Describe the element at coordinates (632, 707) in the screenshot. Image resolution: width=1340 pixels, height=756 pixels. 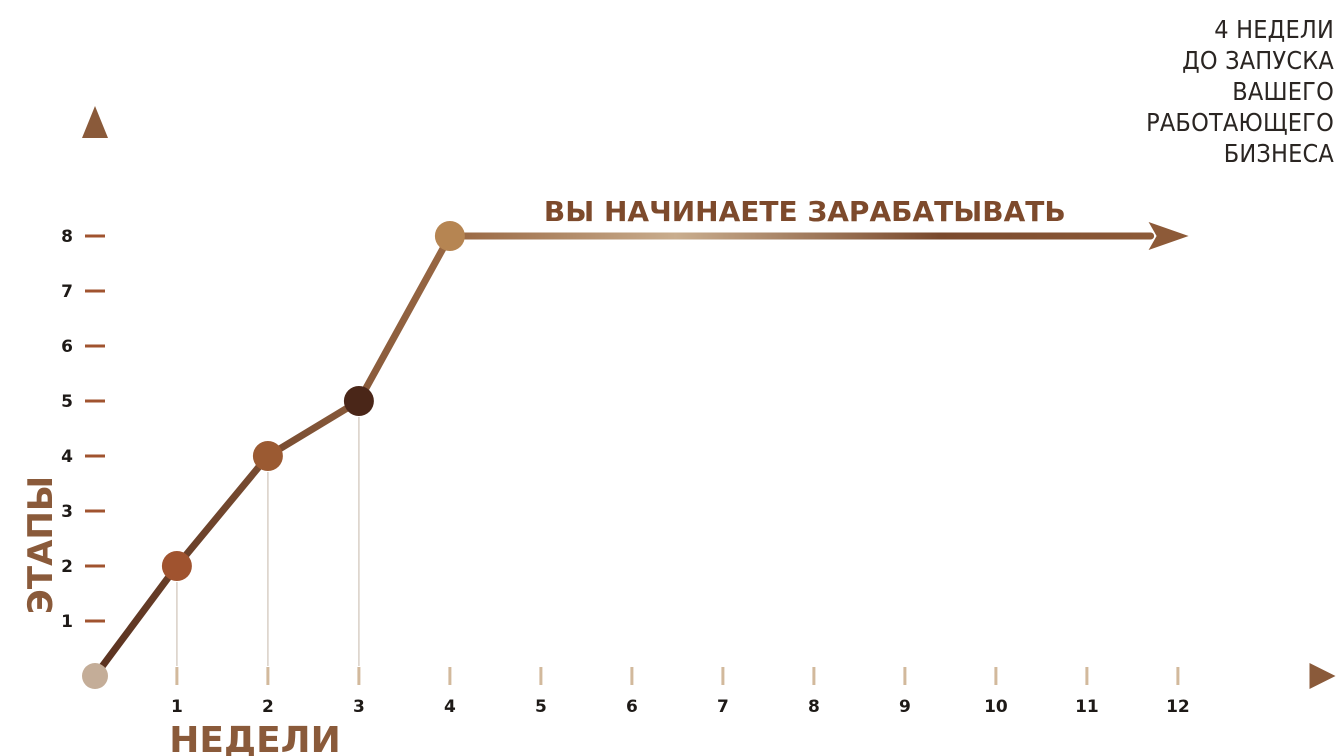
I see `x-tick-label: 6` at that location.